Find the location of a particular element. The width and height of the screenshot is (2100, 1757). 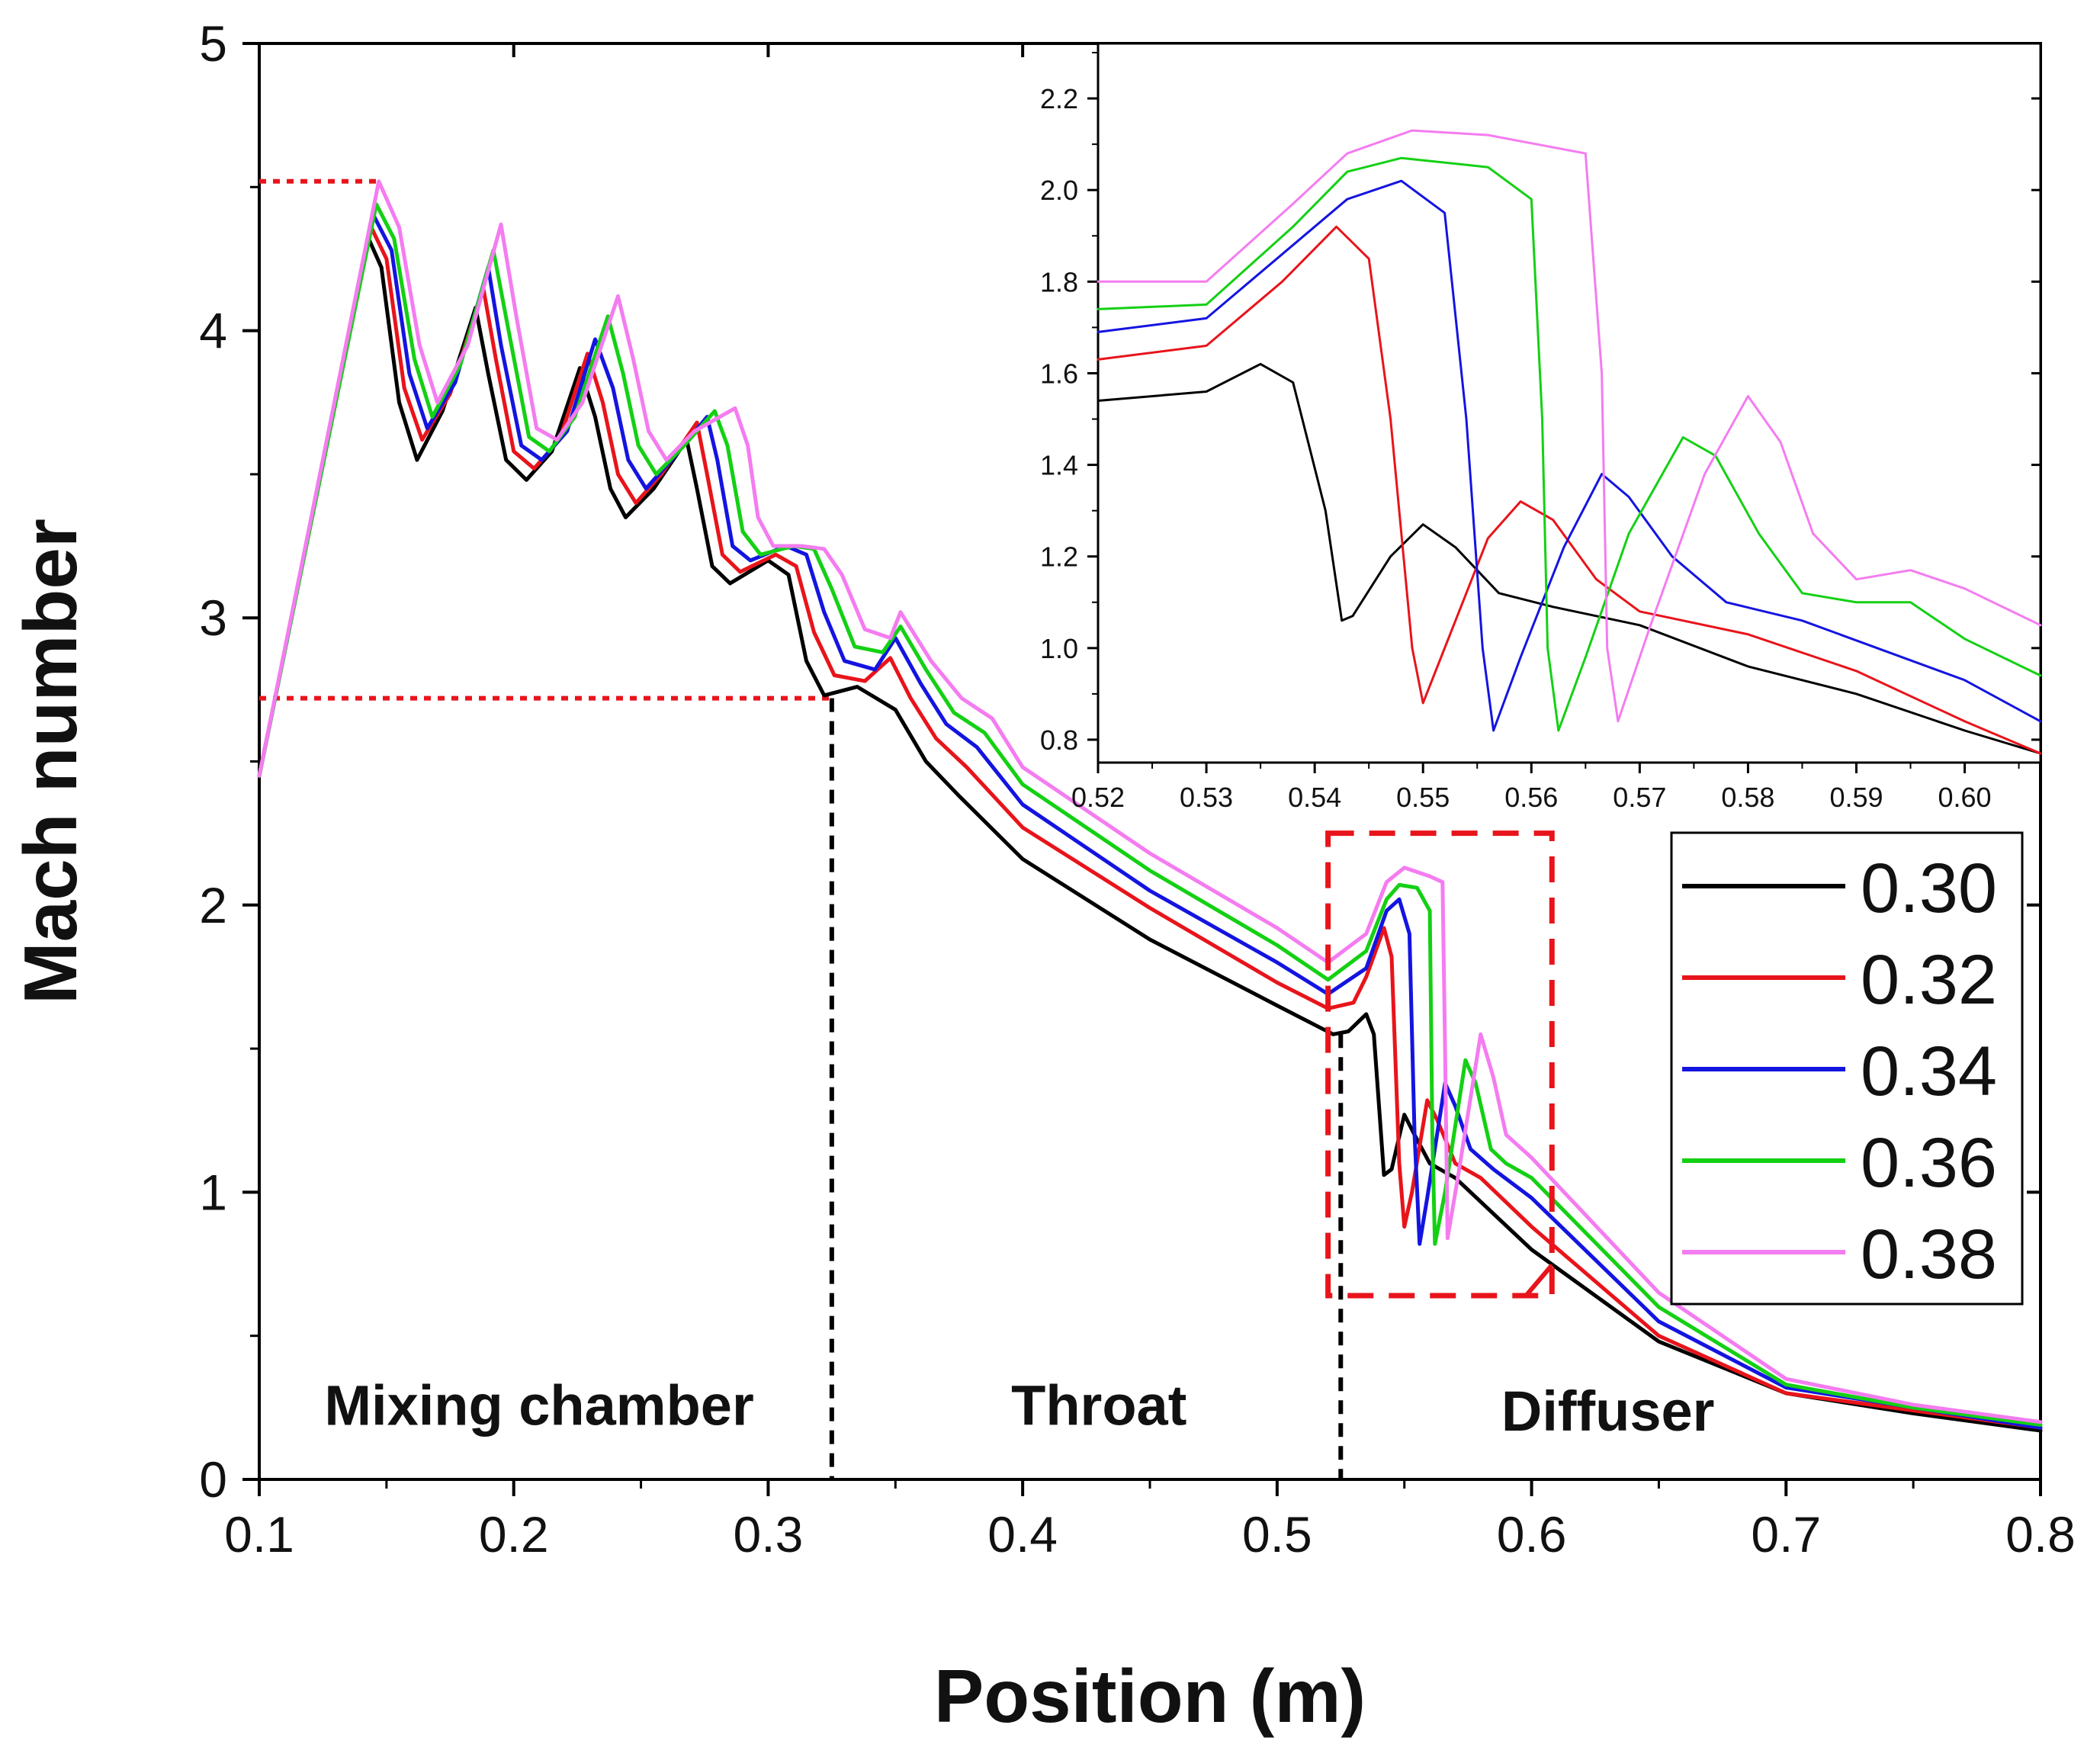

inset-x-tick-label: 0.52 is located at coordinates (1098, 797).